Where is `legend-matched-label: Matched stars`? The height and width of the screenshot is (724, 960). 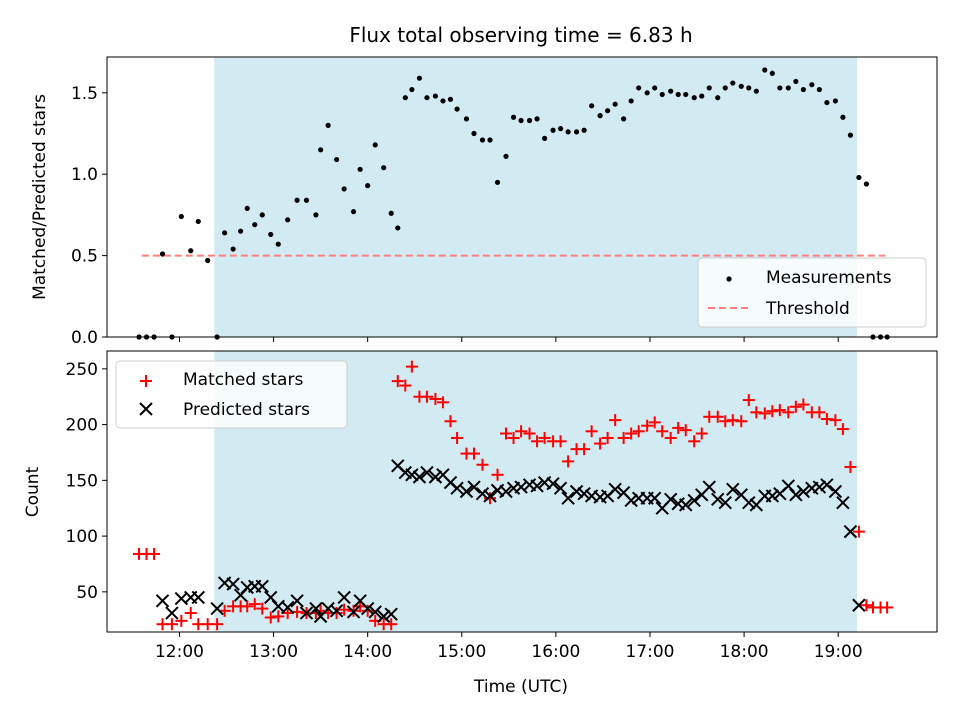
legend-matched-label: Matched stars is located at coordinates (243, 380).